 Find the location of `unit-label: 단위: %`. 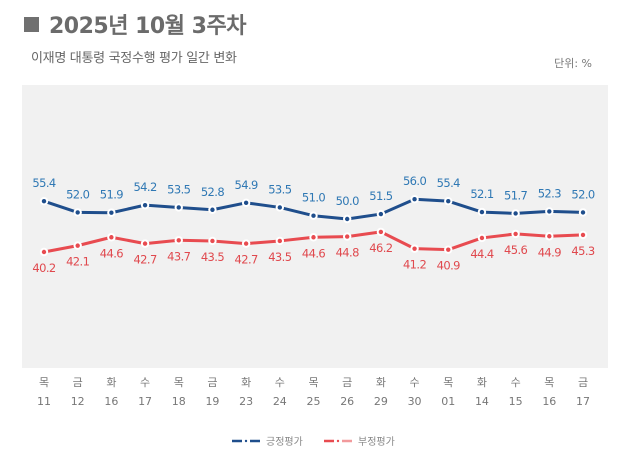

unit-label: 단위: % is located at coordinates (573, 63).